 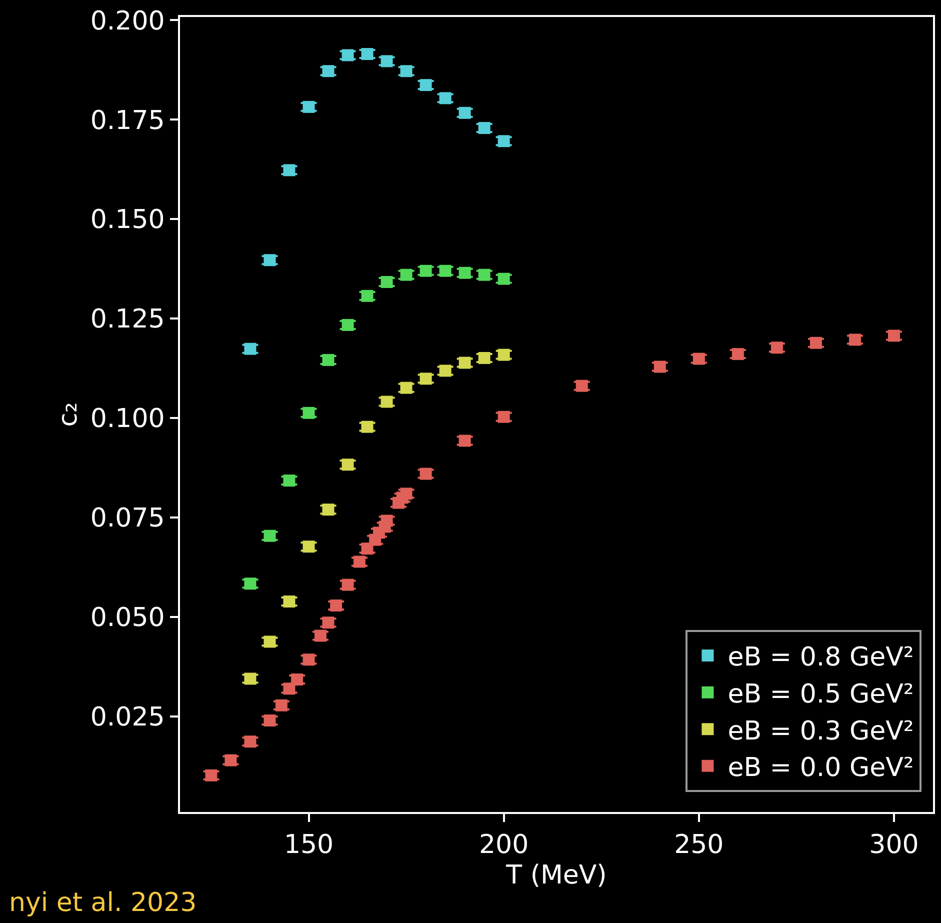 I want to click on x-tick-label: 300, so click(x=894, y=845).